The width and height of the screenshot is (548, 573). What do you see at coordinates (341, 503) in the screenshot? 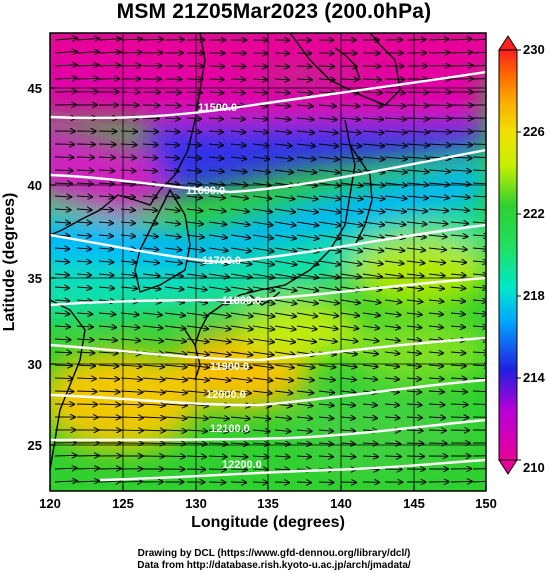
I see `x-tick-label: 140` at bounding box center [341, 503].